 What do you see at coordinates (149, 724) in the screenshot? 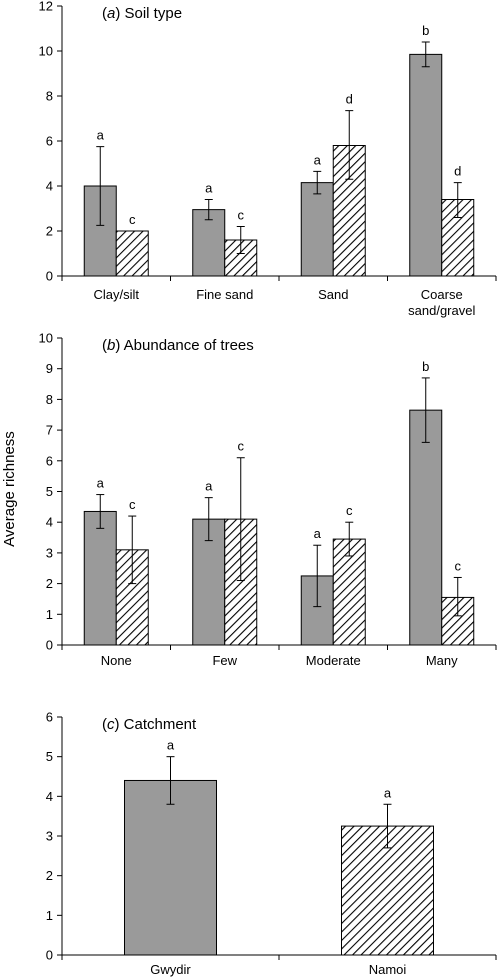
I see `panel-title: (c) Catchment` at bounding box center [149, 724].